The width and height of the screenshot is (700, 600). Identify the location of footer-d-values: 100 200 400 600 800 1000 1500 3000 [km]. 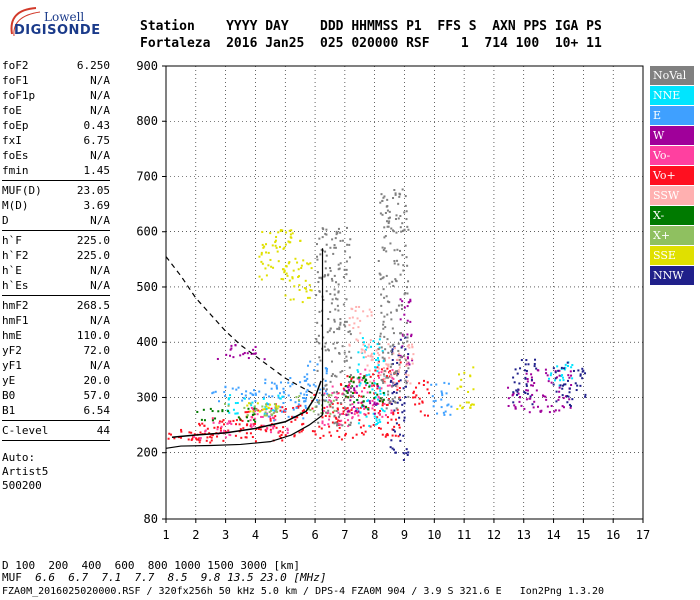
(154, 565).